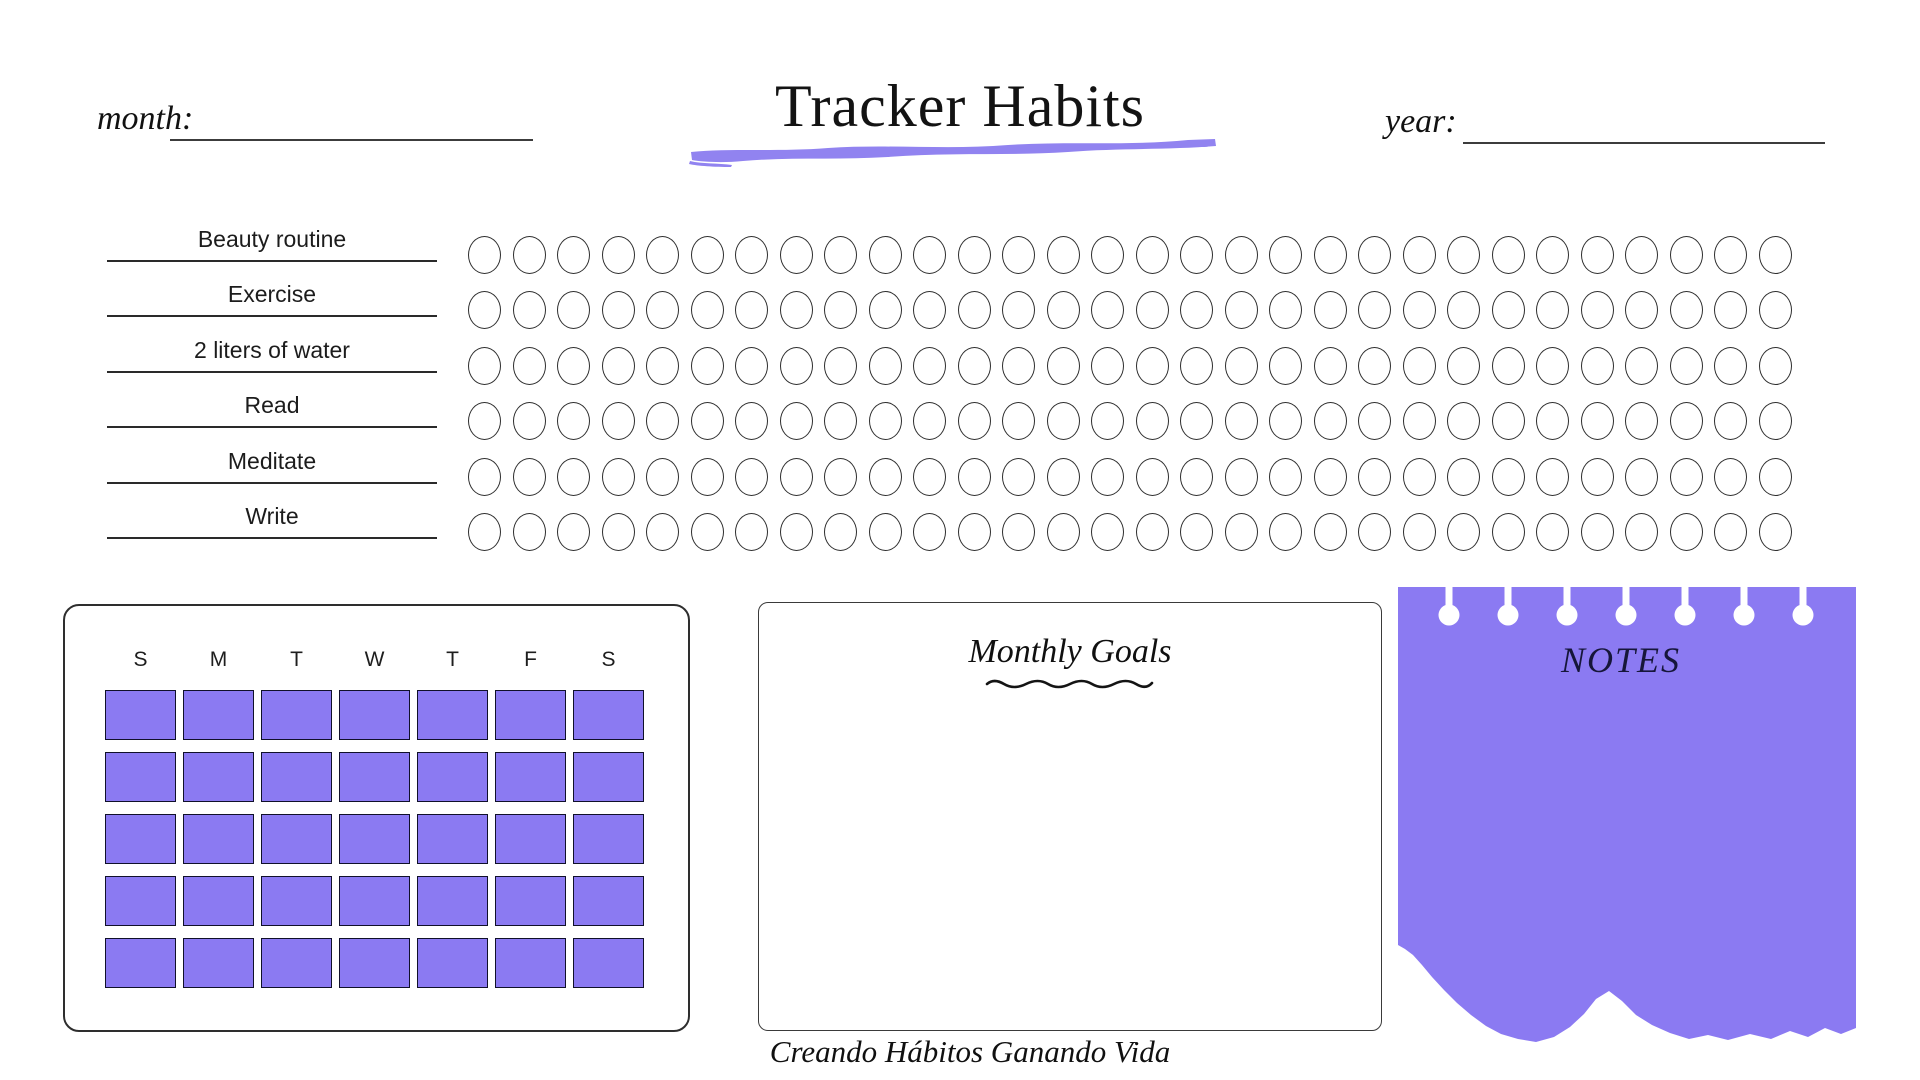 The height and width of the screenshot is (1080, 1920). What do you see at coordinates (1070, 816) in the screenshot?
I see `monthly-goals-panel: Monthly Goals` at bounding box center [1070, 816].